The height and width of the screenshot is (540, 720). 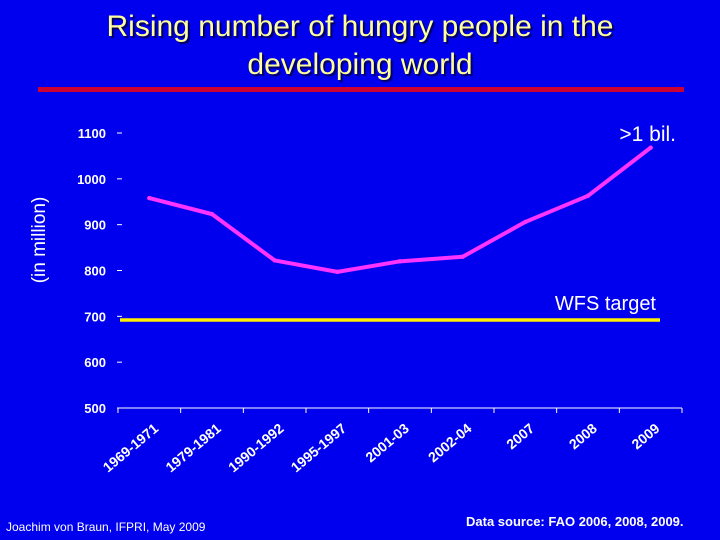 What do you see at coordinates (92, 133) in the screenshot?
I see `y-tick-label-1100: 1100` at bounding box center [92, 133].